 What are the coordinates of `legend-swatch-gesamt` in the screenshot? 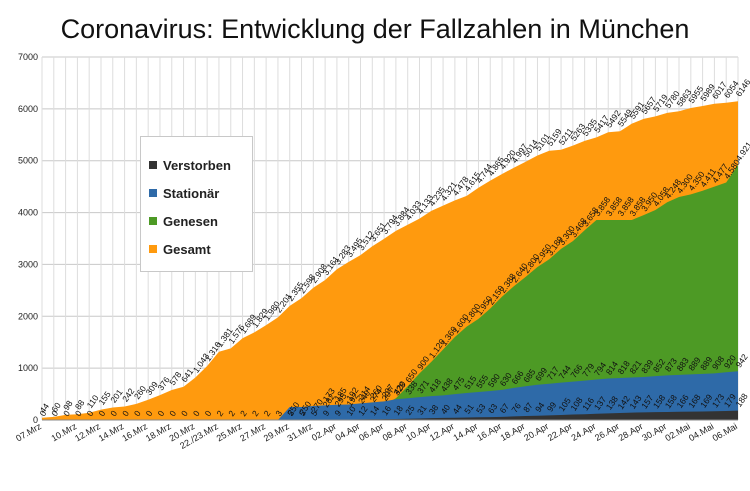 It's located at (153, 249).